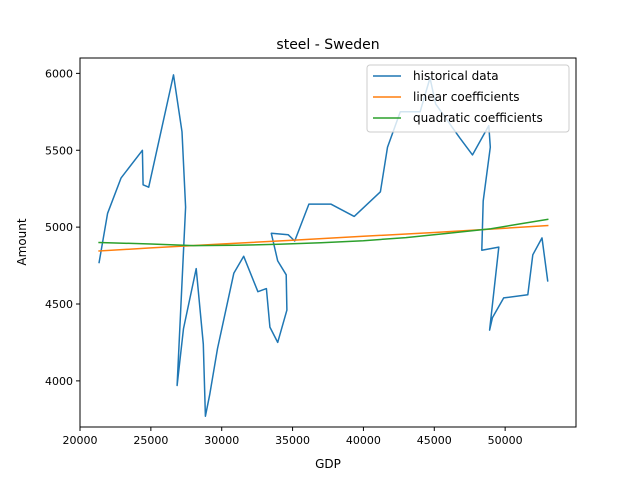 The image size is (640, 484). I want to click on legend-label-historical: historical data, so click(456, 76).